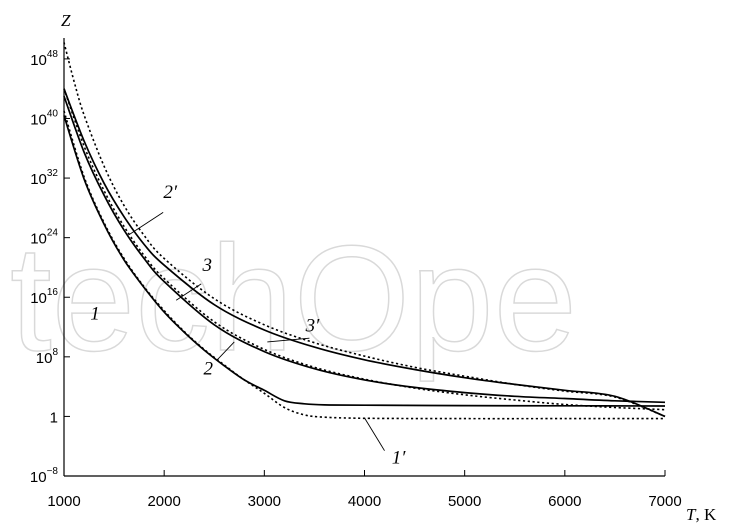  I want to click on y-tick-label: 1, so click(54, 417).